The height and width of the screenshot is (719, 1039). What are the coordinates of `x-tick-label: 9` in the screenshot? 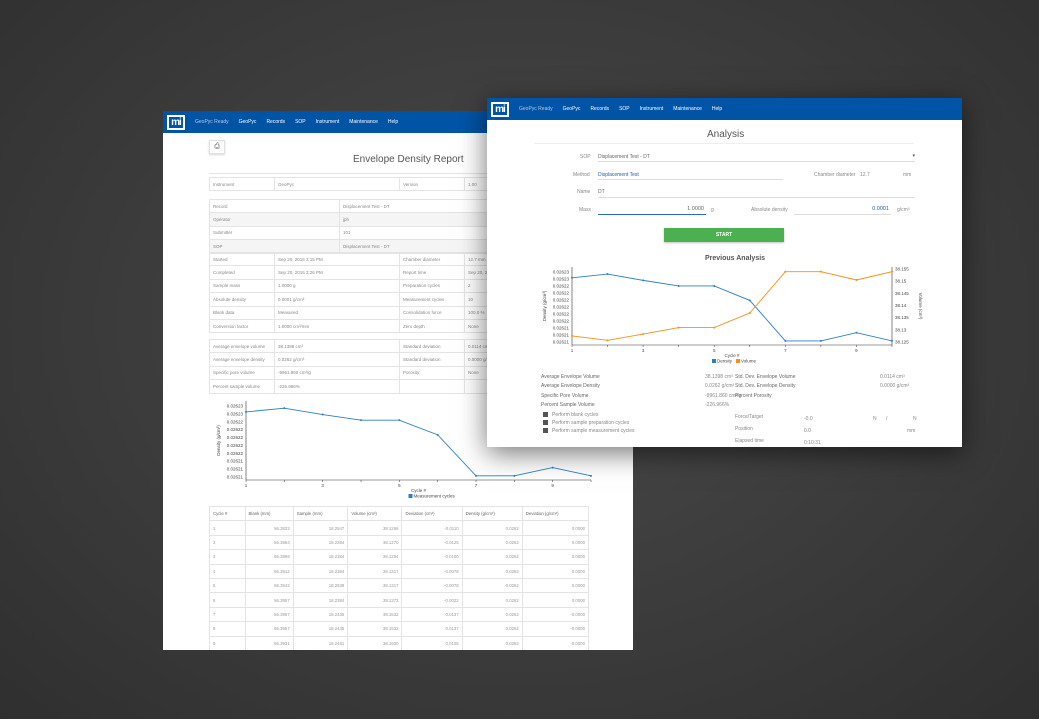 It's located at (856, 350).